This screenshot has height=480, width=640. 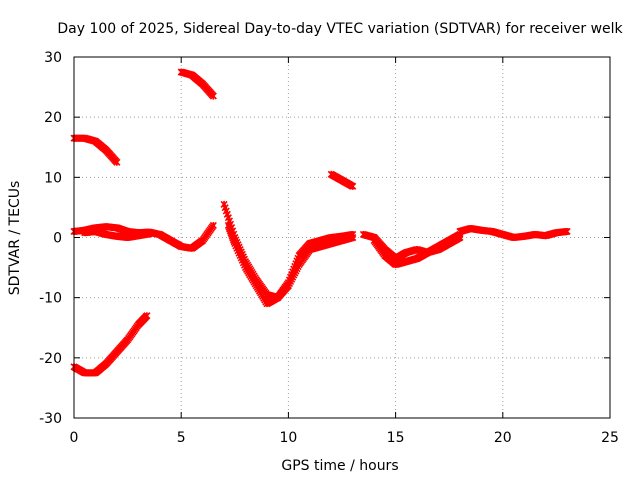 What do you see at coordinates (50, 299) in the screenshot?
I see `y-tick-label: -10` at bounding box center [50, 299].